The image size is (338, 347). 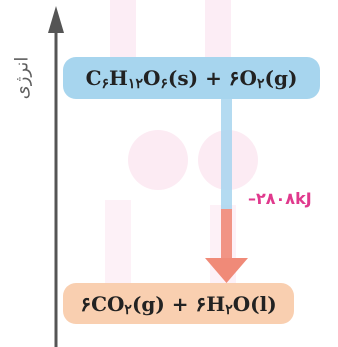 I want to click on reactant-c: C, so click(x=93, y=78).